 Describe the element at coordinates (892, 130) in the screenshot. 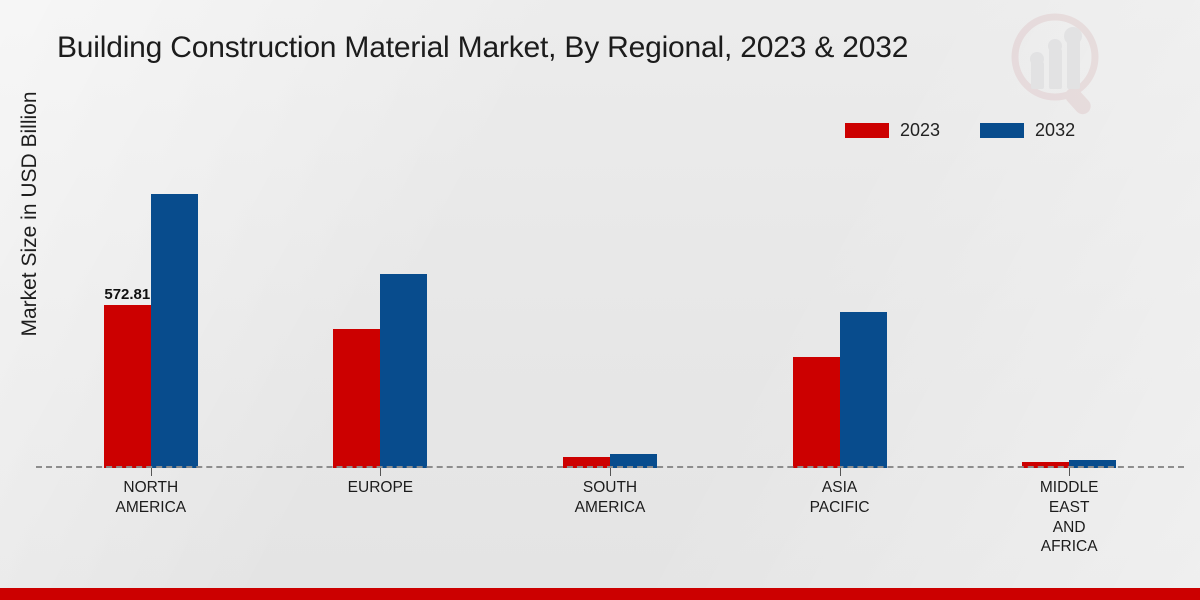

I see `legend-item-2023: 2023` at that location.